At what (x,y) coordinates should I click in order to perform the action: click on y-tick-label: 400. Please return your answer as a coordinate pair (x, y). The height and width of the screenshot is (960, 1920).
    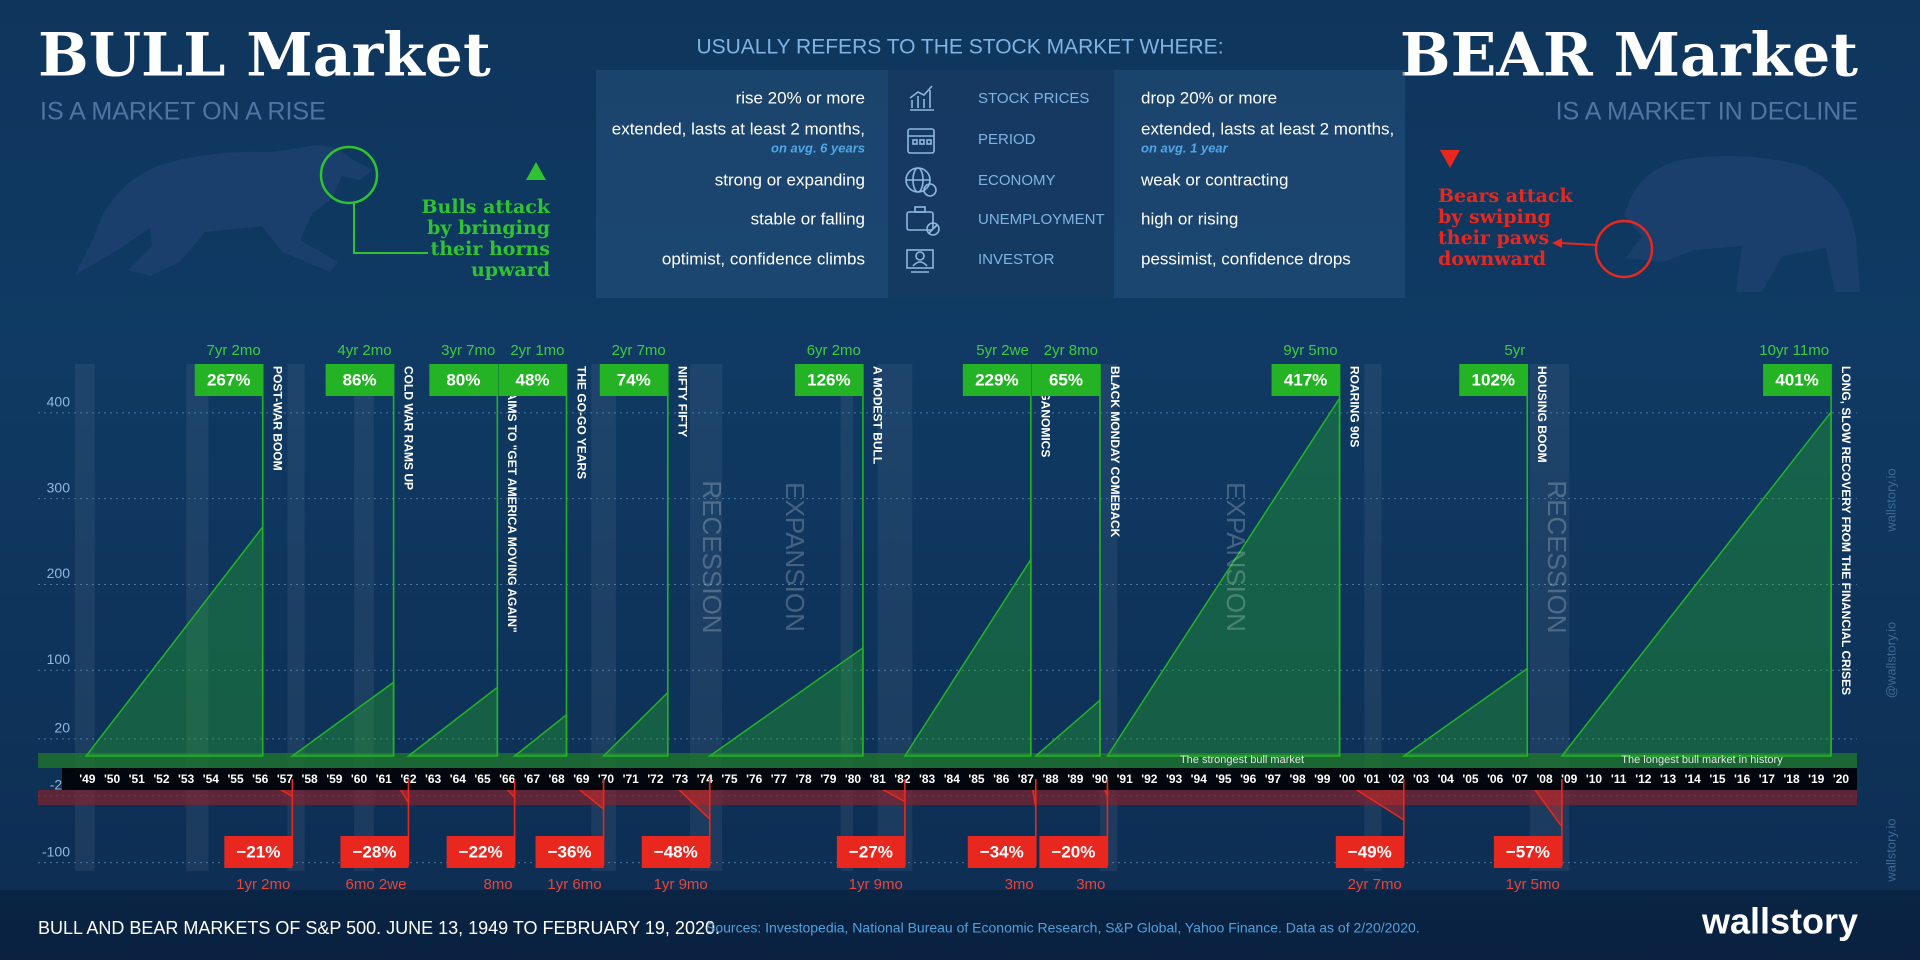
    Looking at the image, I should click on (59, 402).